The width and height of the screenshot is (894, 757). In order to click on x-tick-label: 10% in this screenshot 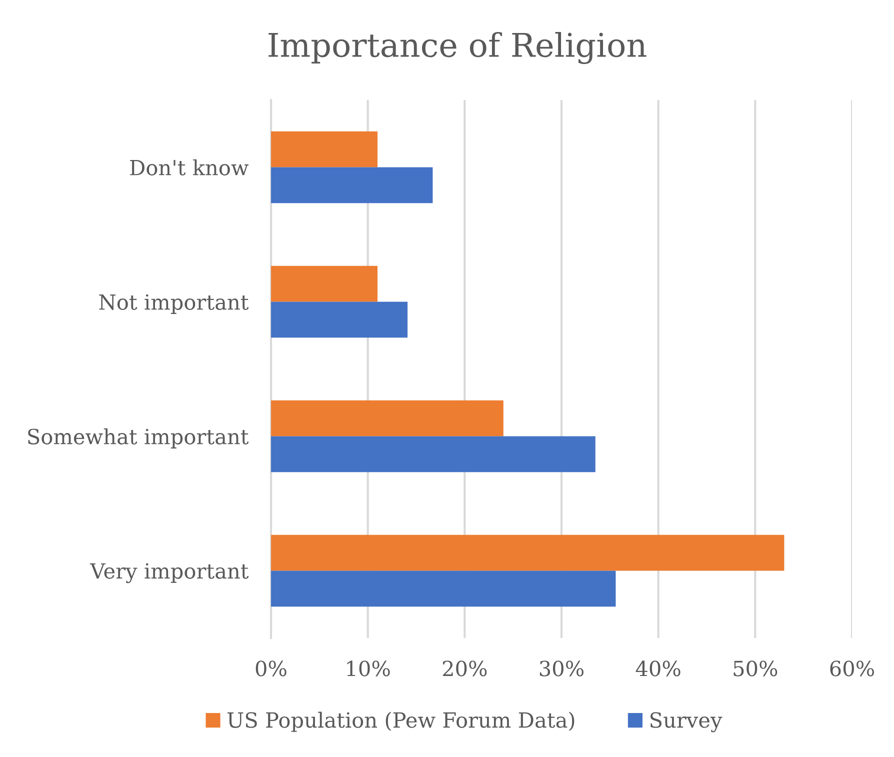, I will do `click(368, 668)`.